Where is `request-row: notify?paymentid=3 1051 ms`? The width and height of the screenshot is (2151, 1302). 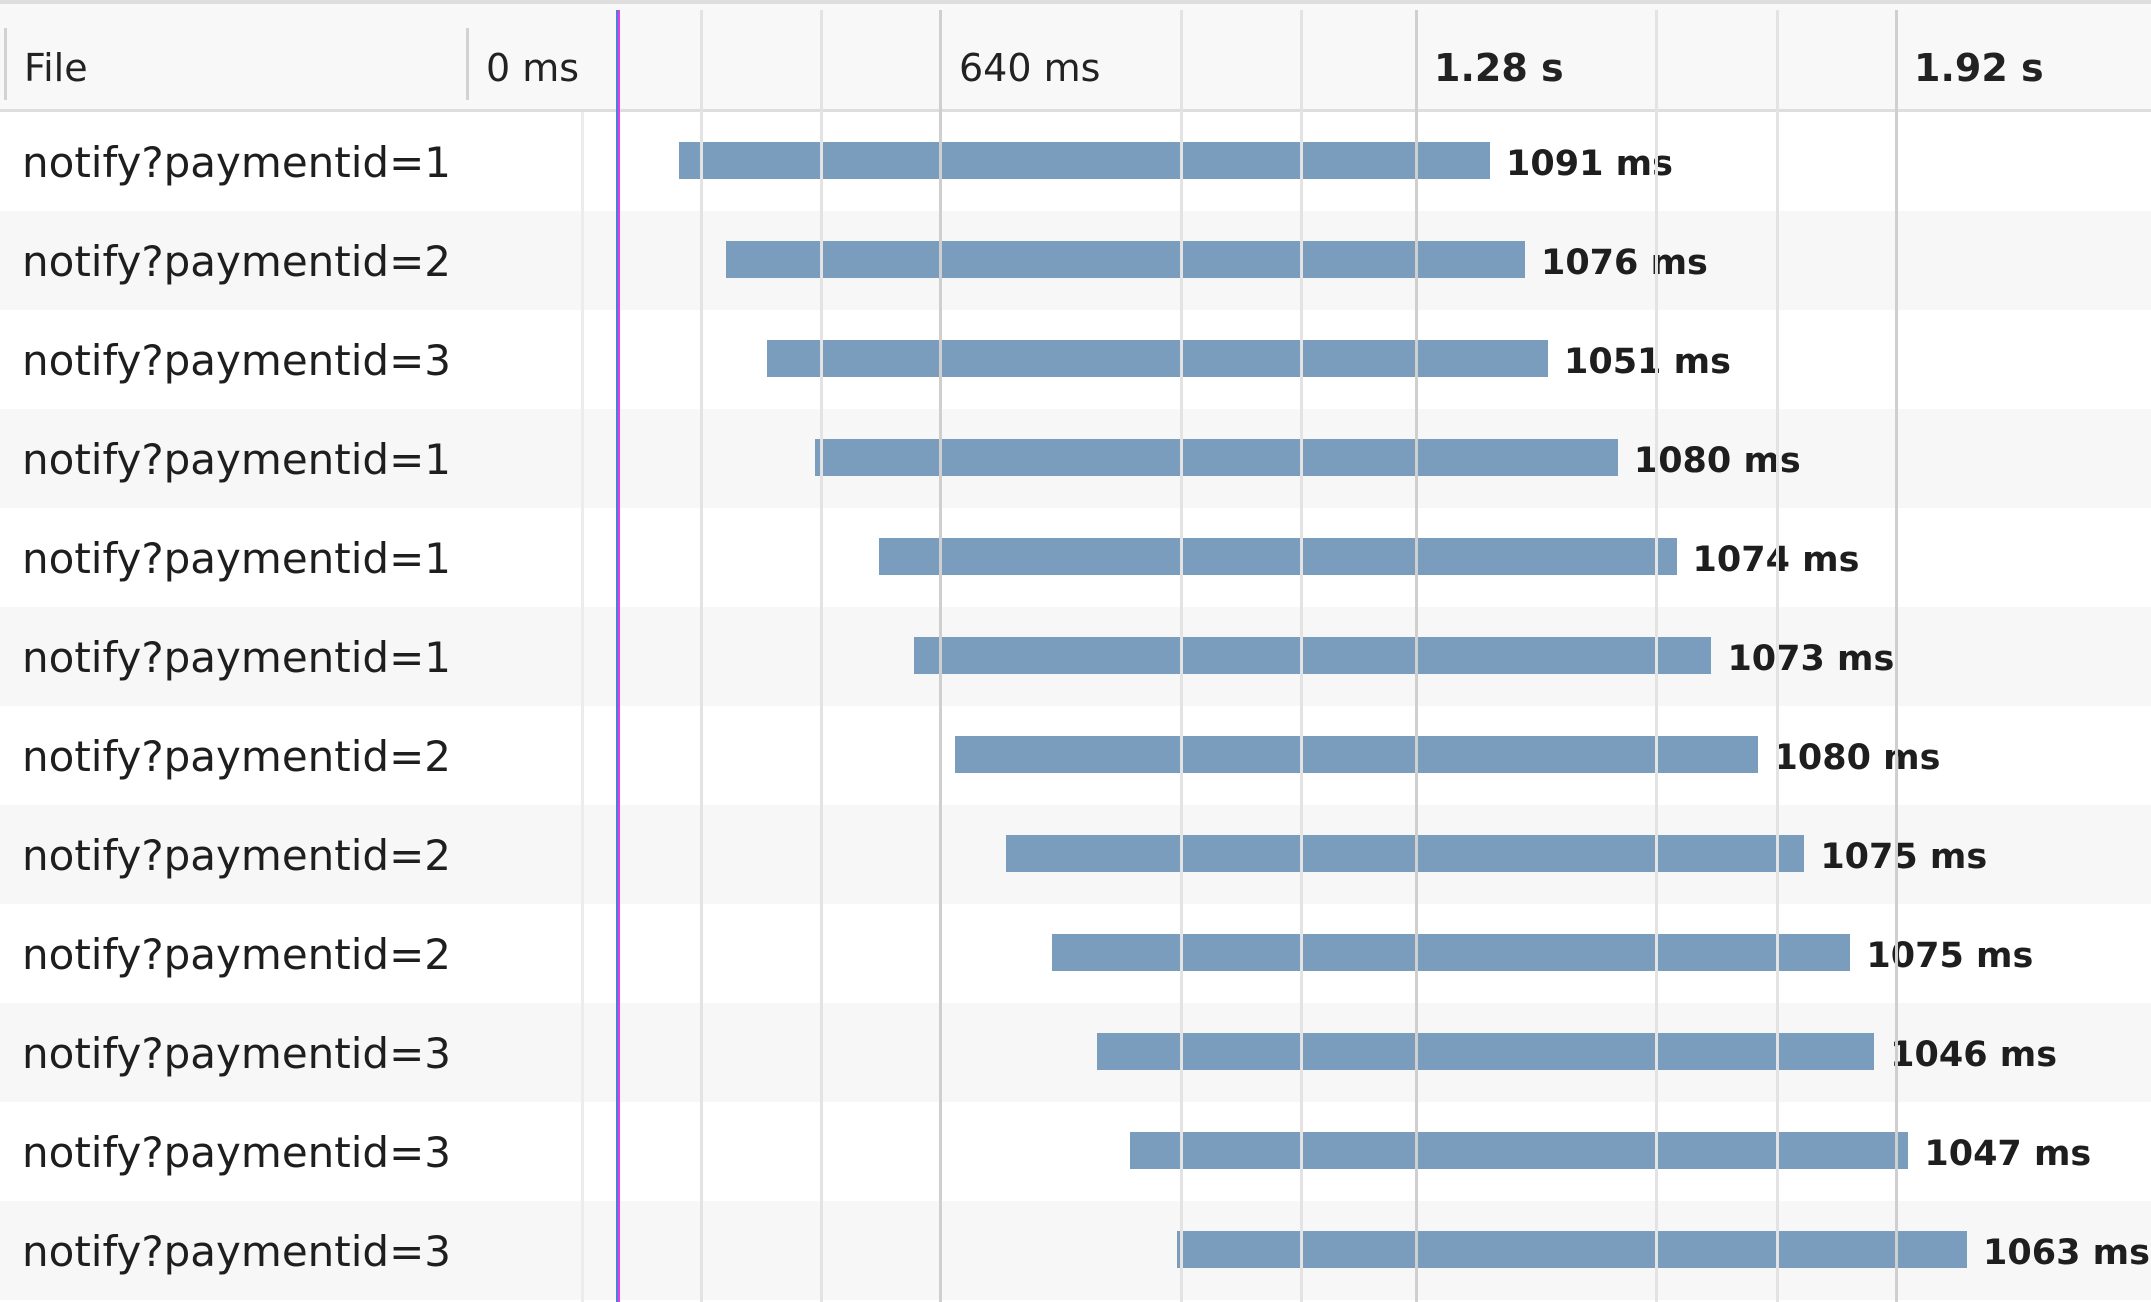 request-row: notify?paymentid=3 1051 ms is located at coordinates (1075, 359).